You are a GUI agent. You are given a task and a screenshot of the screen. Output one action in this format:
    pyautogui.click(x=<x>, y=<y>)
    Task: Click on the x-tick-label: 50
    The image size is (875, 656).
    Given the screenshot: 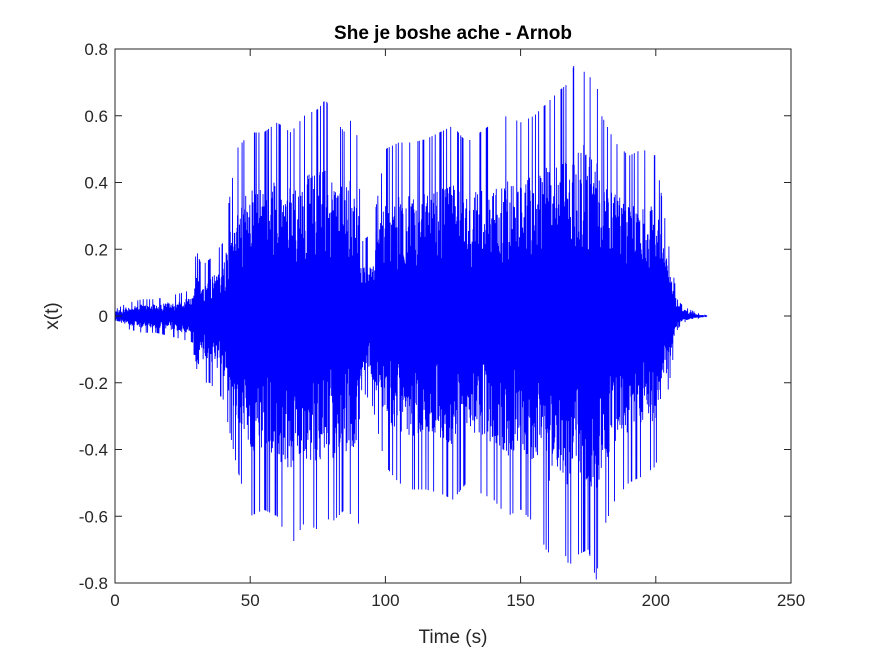 What is the action you would take?
    pyautogui.click(x=250, y=600)
    